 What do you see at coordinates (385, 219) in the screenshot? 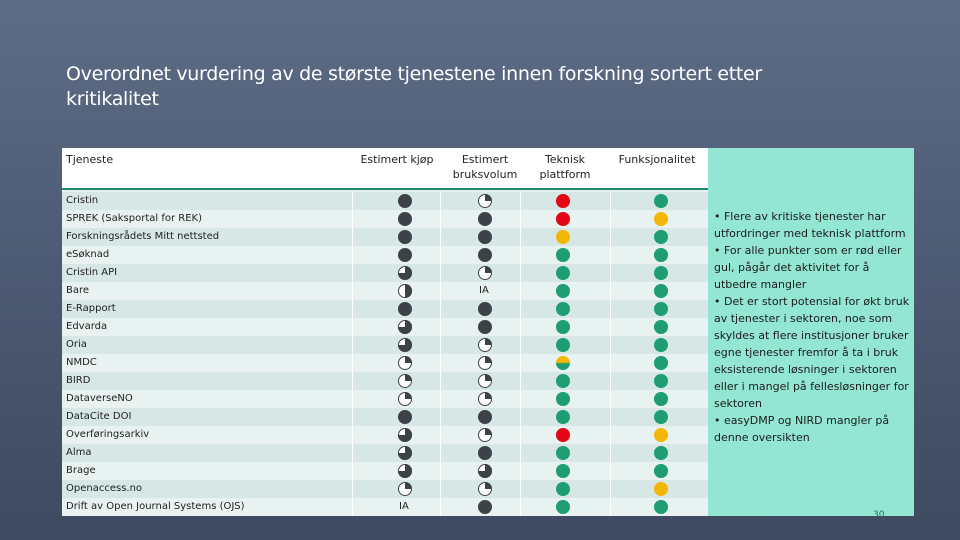
I see `table-row: SPREK (Saksportal for REK)` at bounding box center [385, 219].